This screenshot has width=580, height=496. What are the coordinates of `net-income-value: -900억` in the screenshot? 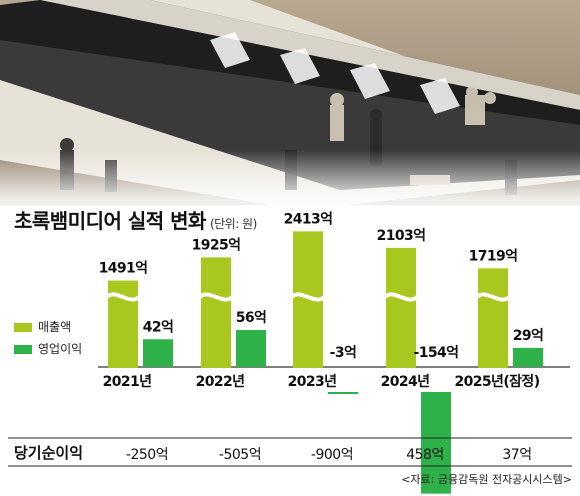 It's located at (332, 455).